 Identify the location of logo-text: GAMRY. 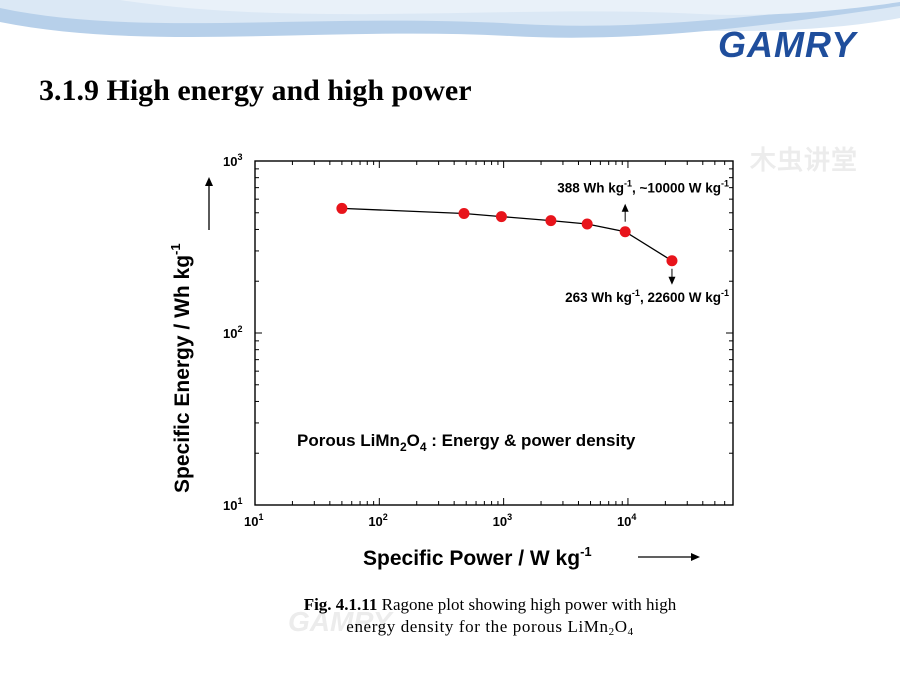
(788, 44).